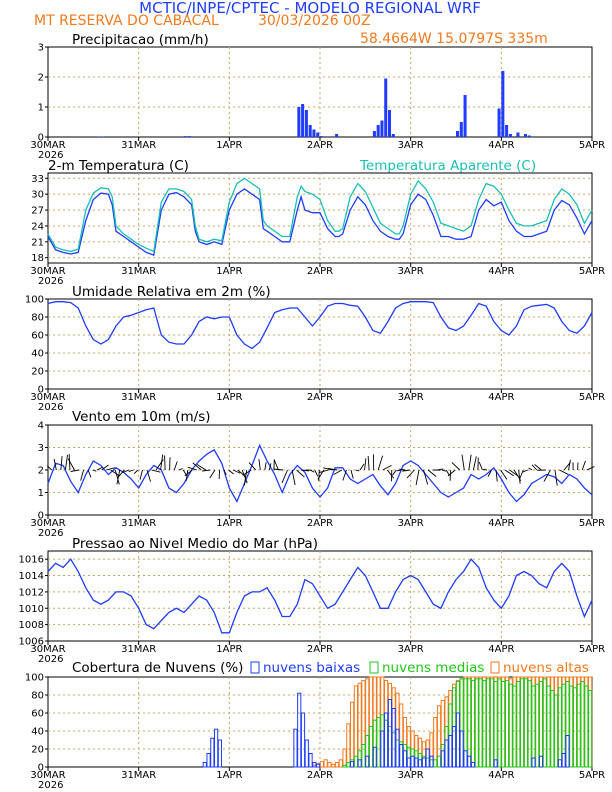  What do you see at coordinates (50, 659) in the screenshot?
I see `pressure-year-label: 2026` at bounding box center [50, 659].